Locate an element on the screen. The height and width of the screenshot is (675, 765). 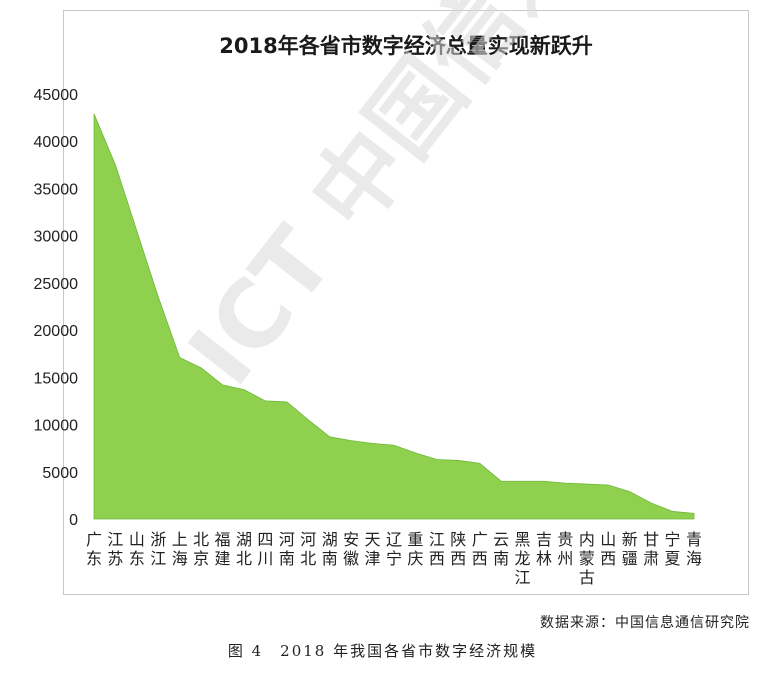
x-tick-label: 山西 is located at coordinates (608, 549).